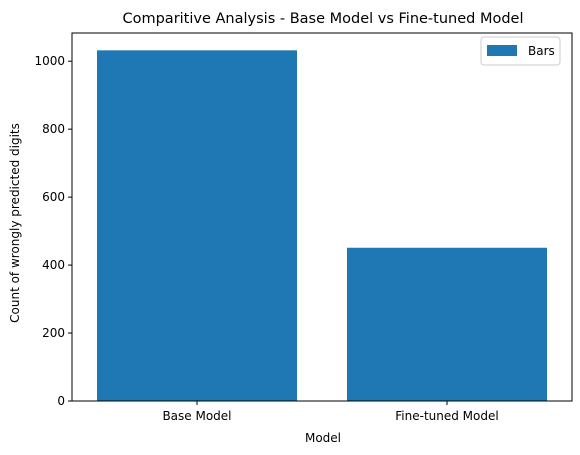 The image size is (580, 455). I want to click on legend-box, so click(520, 51).